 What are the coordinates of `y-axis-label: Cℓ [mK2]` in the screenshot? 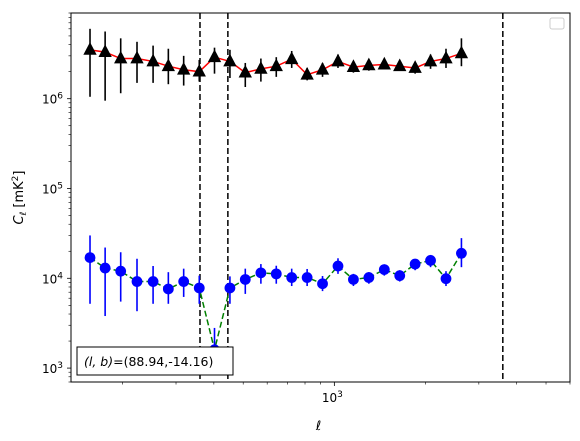 It's located at (20, 197).